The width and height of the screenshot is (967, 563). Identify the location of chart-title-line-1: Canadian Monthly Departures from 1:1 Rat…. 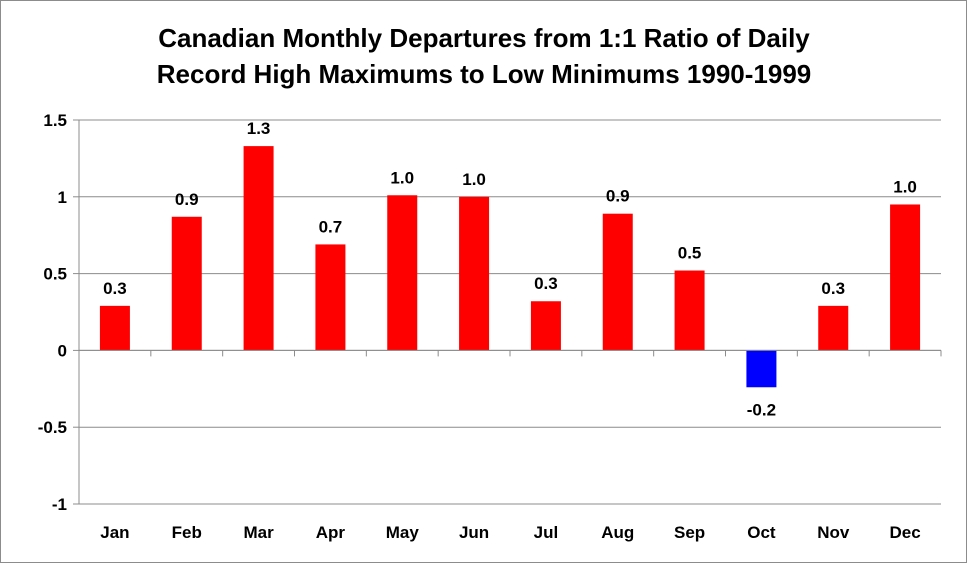
(484, 38).